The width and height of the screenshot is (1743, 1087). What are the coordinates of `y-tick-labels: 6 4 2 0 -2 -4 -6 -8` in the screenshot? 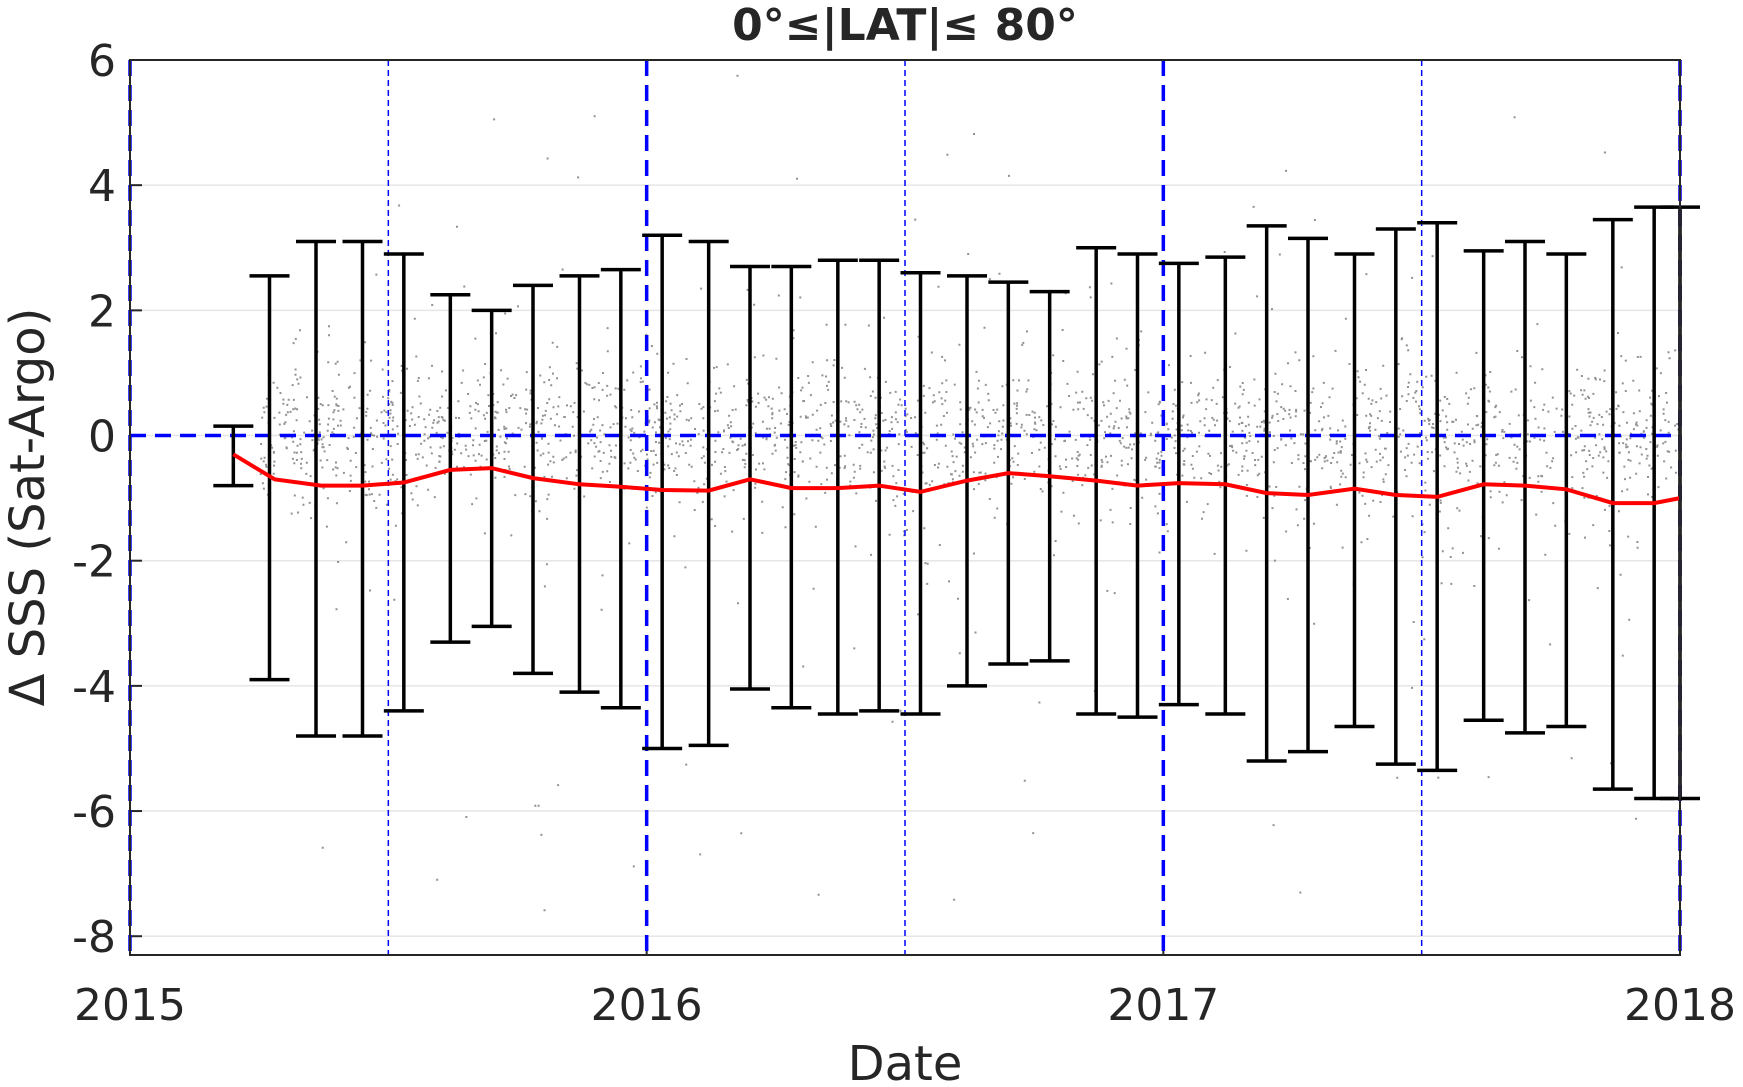 It's located at (94, 499).